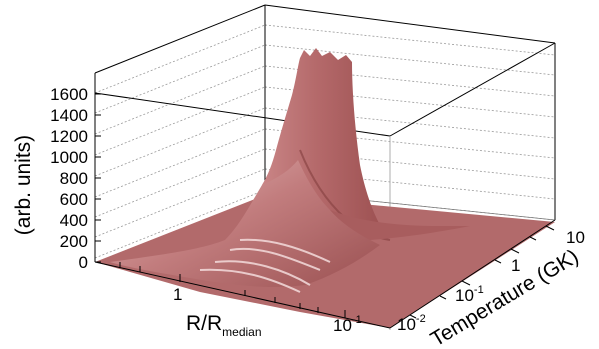 Image resolution: width=599 pixels, height=349 pixels. I want to click on box-top-back-right, so click(410, 24).